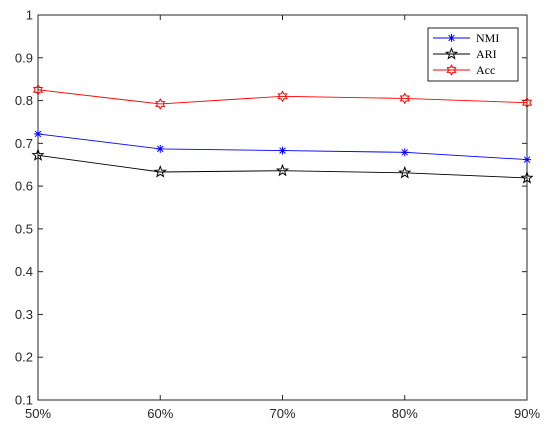 The image size is (550, 432). Describe the element at coordinates (160, 413) in the screenshot. I see `x-tick-label: 60%` at that location.